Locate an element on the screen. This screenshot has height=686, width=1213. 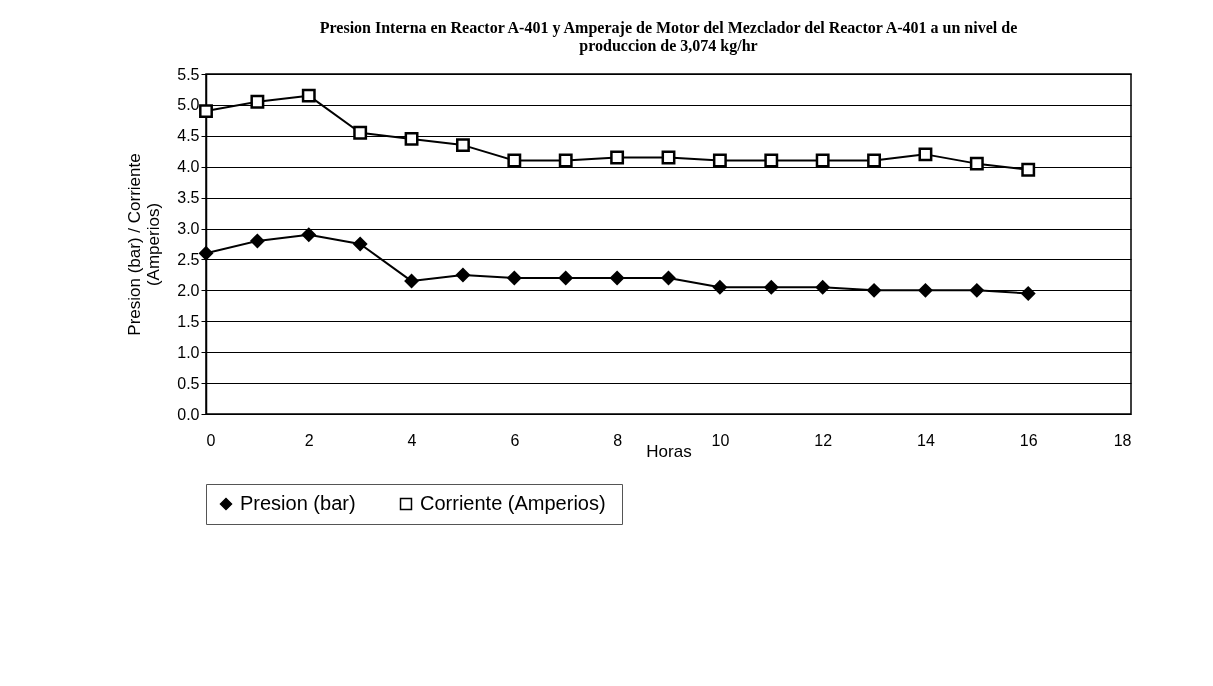
legend-label: Corriente (Amperios) is located at coordinates (513, 503).